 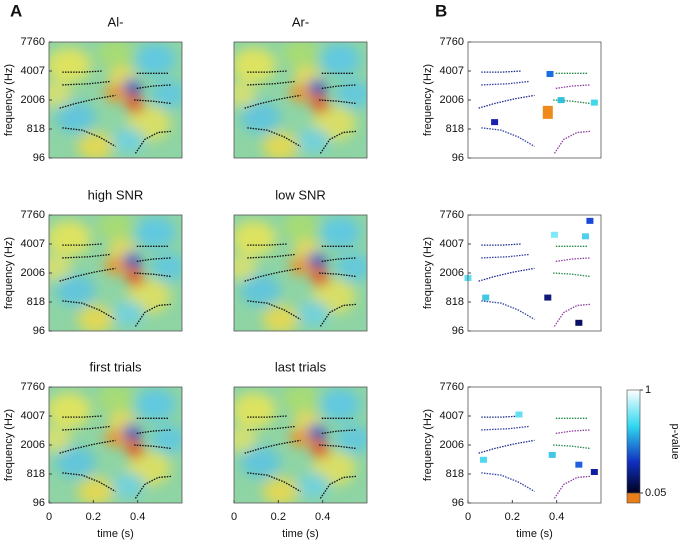 I want to click on panel-title: low SNR, so click(x=300, y=194).